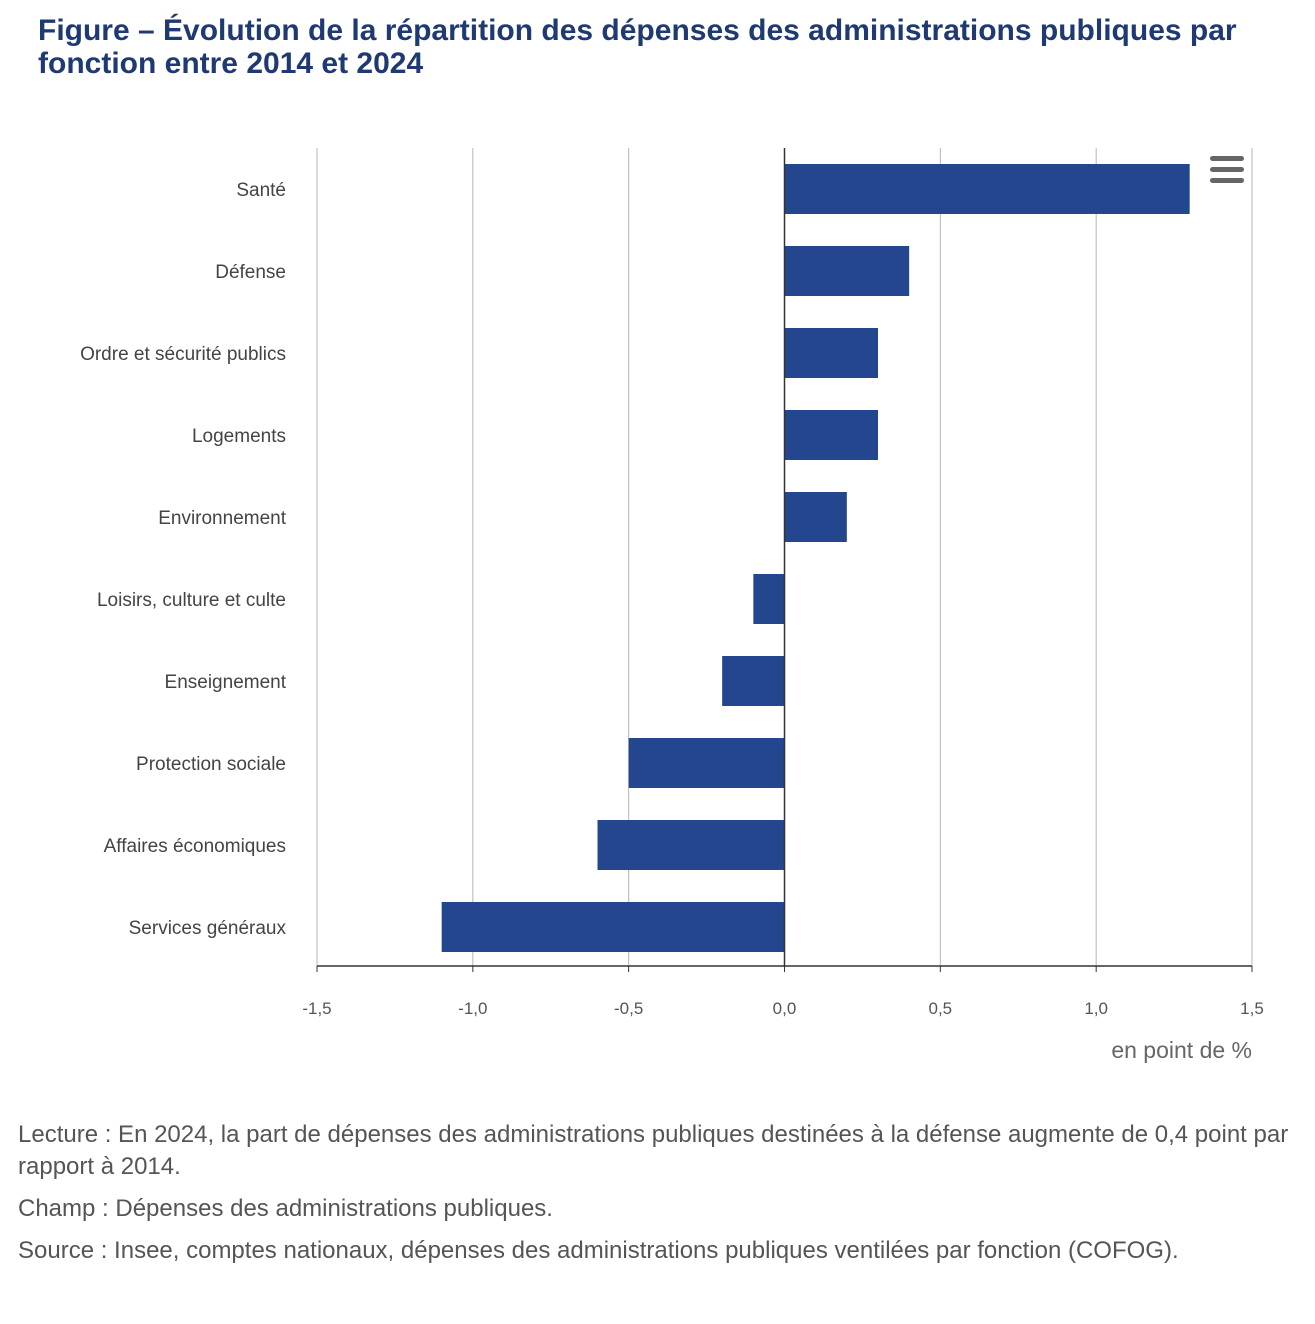 Image resolution: width=1315 pixels, height=1324 pixels. I want to click on category-label: Environnement, so click(222, 518).